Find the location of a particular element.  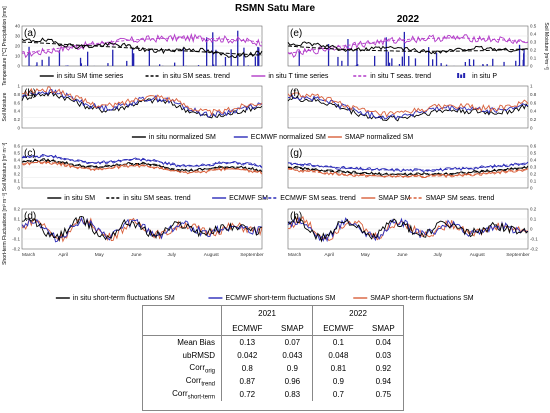

table-year-2021: 2021 is located at coordinates (266, 313).